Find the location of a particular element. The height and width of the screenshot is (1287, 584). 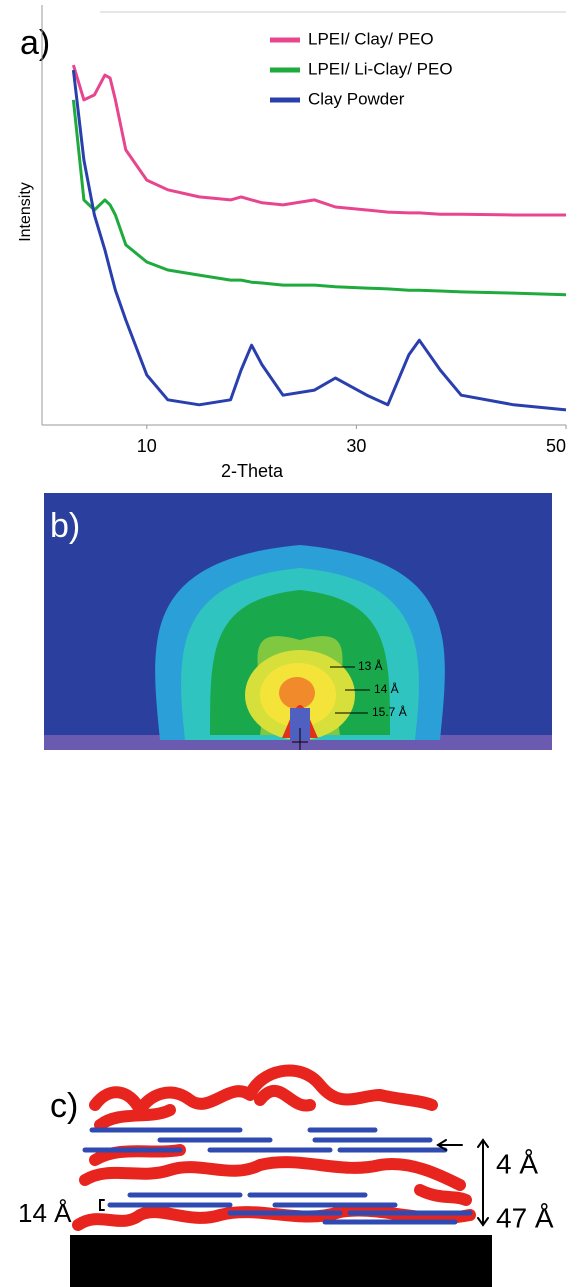

legend-label: LPEI/ Li-Clay/ PEO is located at coordinates (380, 68).